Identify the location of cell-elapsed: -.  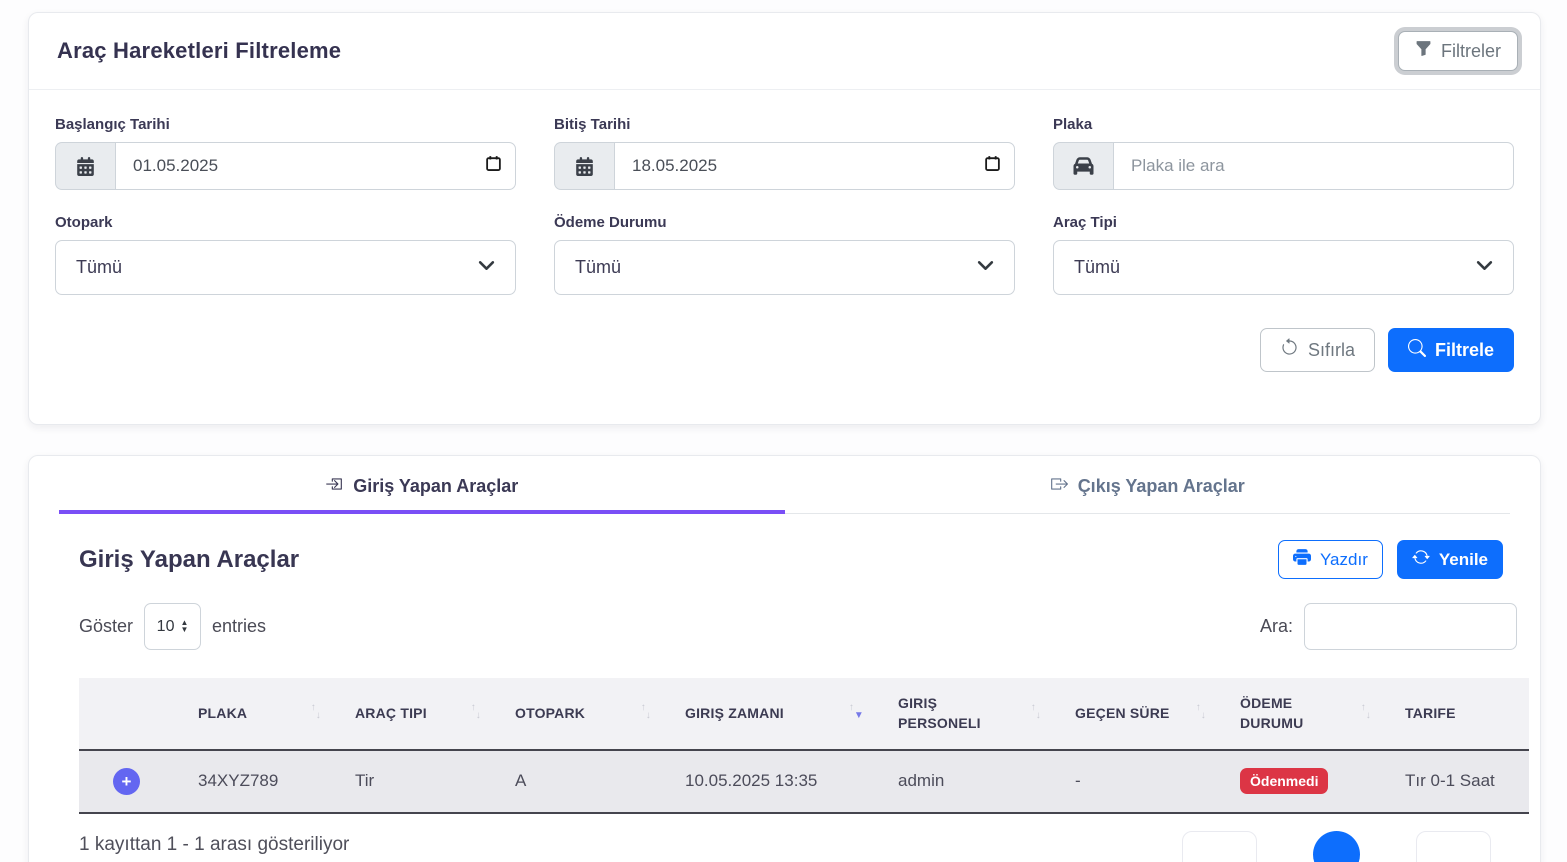
(1078, 781).